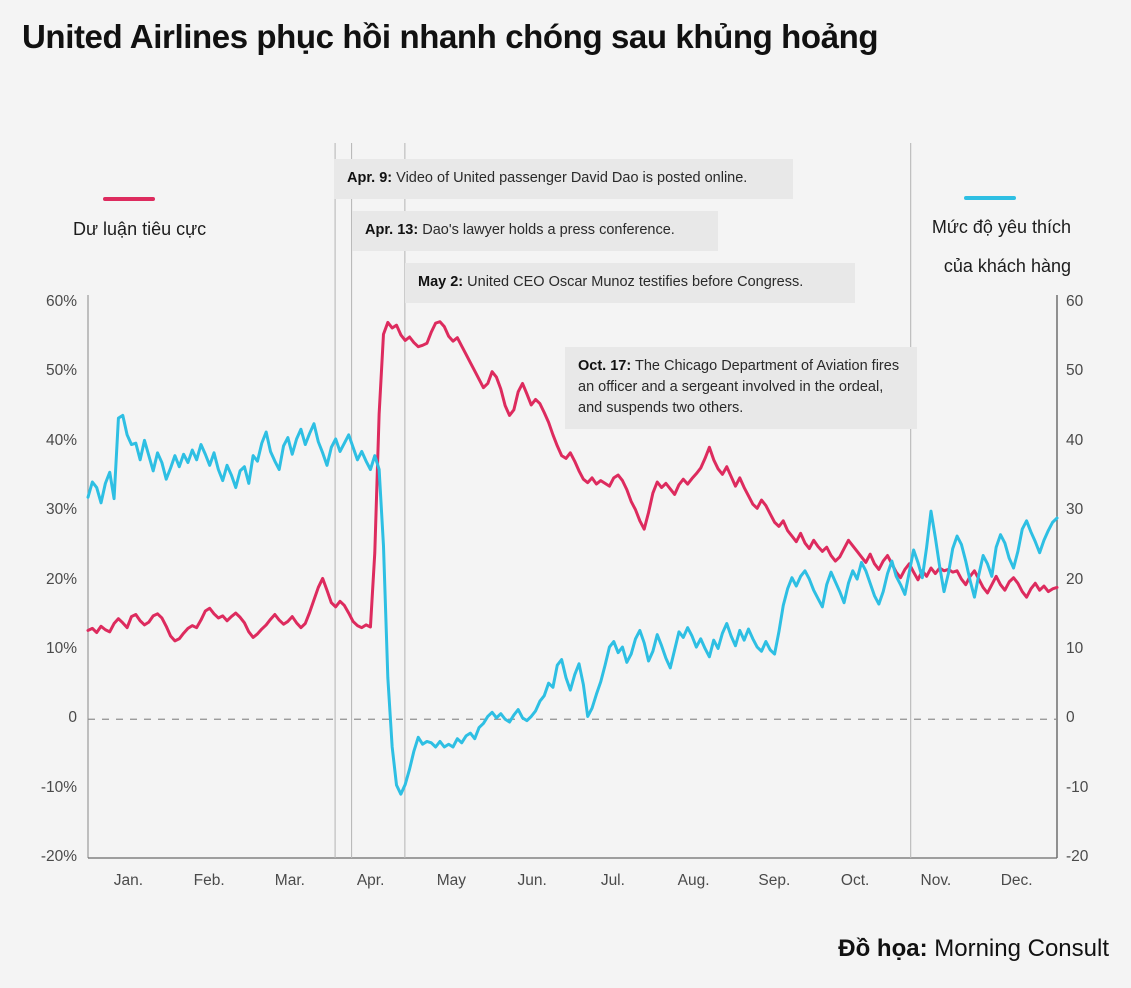 The height and width of the screenshot is (988, 1131). What do you see at coordinates (532, 880) in the screenshot?
I see `x-axis-tick: Jun.` at bounding box center [532, 880].